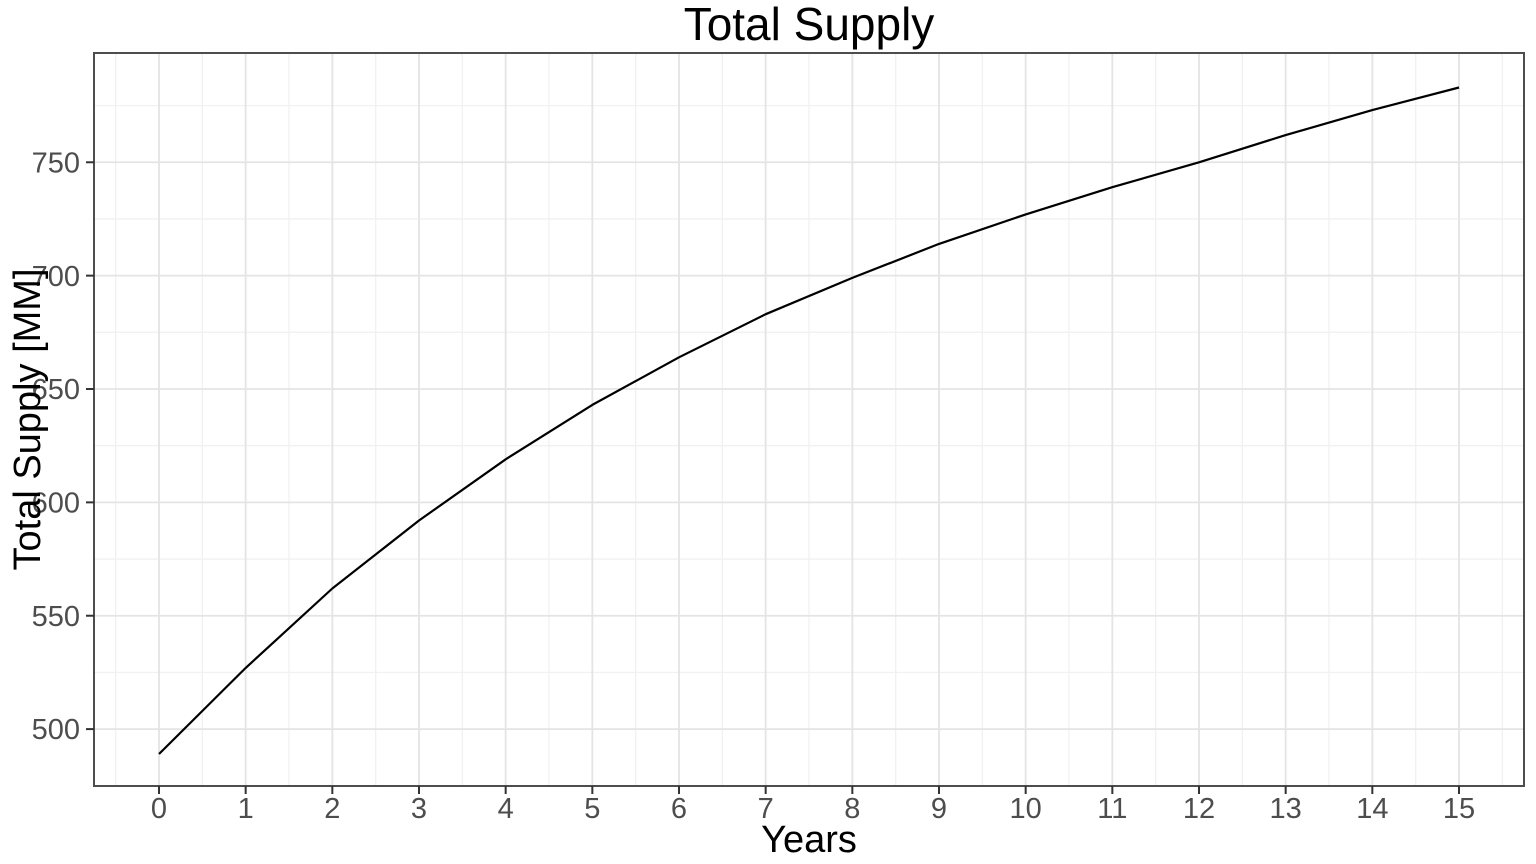 This screenshot has height=864, width=1536. I want to click on y-tick-label: 700, so click(56, 277).